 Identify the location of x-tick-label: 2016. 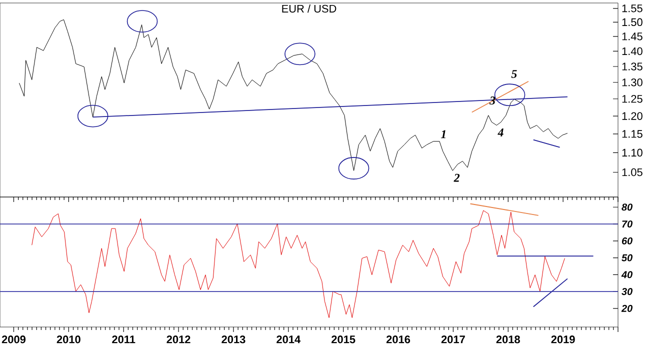
(398, 340).